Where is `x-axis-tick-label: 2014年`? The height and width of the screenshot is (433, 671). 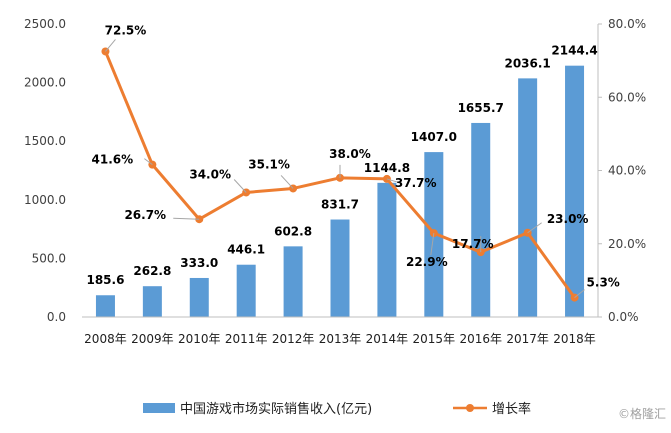
x-axis-tick-label: 2014年 is located at coordinates (387, 339).